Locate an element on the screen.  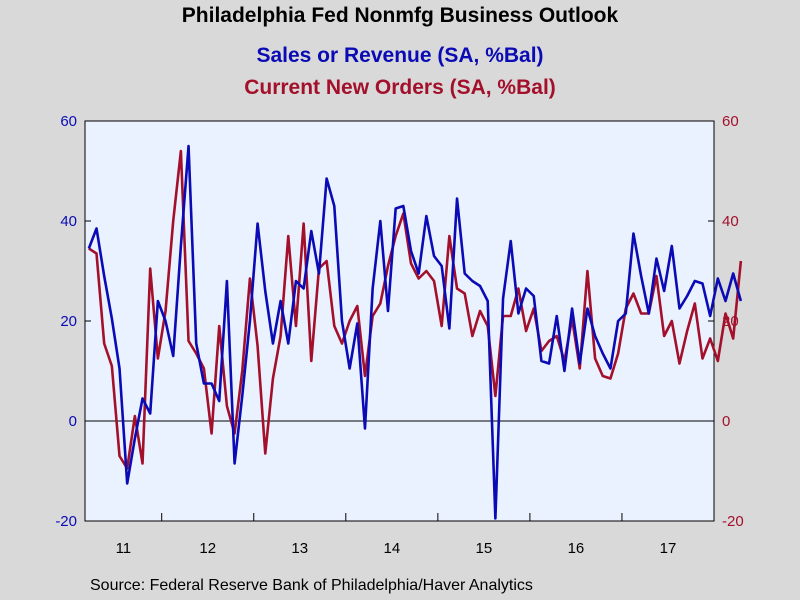
x-year-label: 15 is located at coordinates (484, 548).